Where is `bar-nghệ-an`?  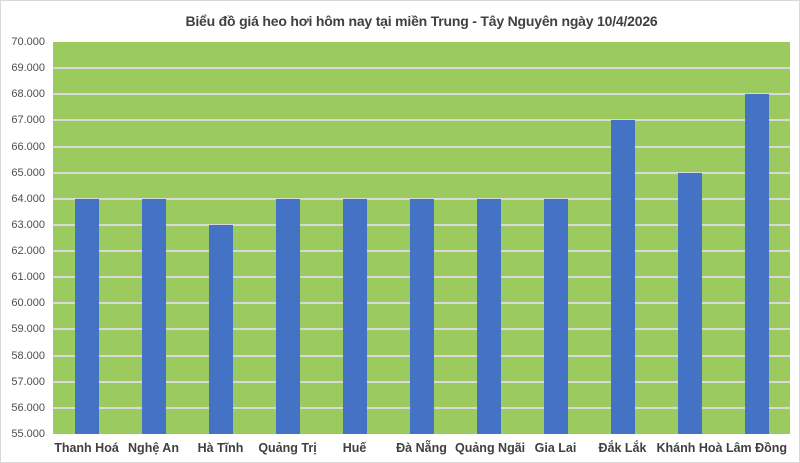 bar-nghệ-an is located at coordinates (153, 316).